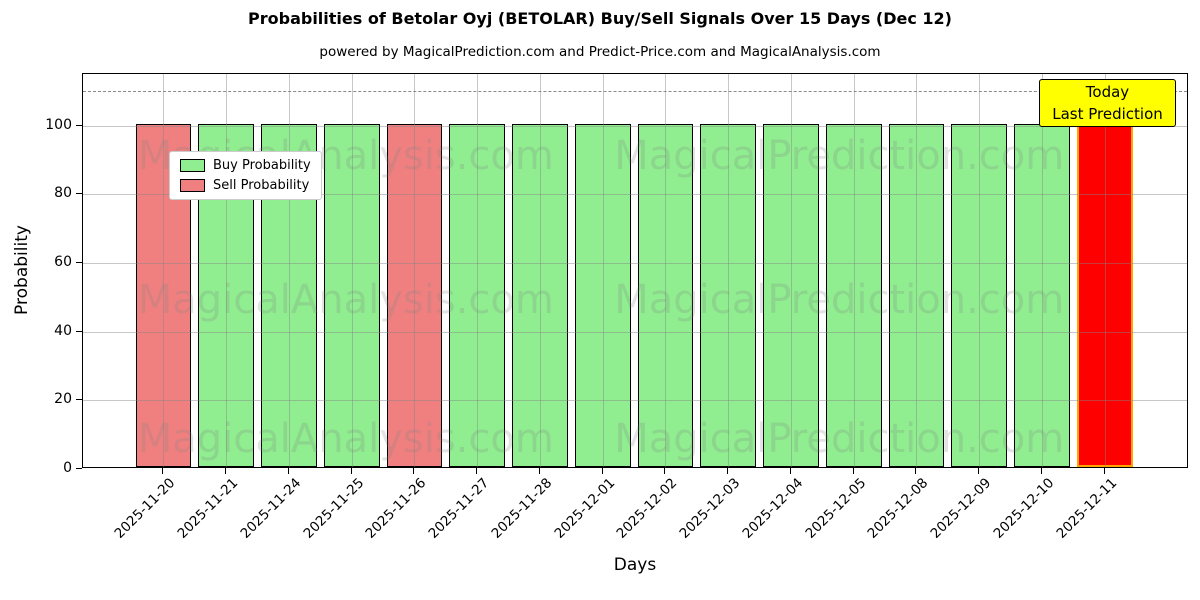 The width and height of the screenshot is (1200, 600). Describe the element at coordinates (1107, 114) in the screenshot. I see `today-annotation-line2: Last Prediction` at that location.